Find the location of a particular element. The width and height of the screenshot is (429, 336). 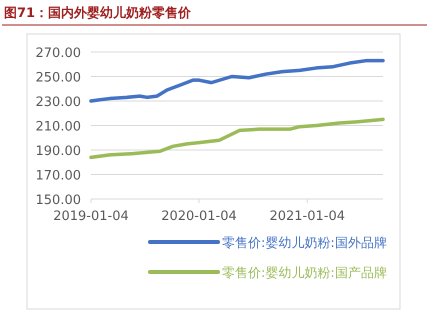

chart-title: 图71：国内外婴幼儿奶粉零售价 is located at coordinates (98, 13).